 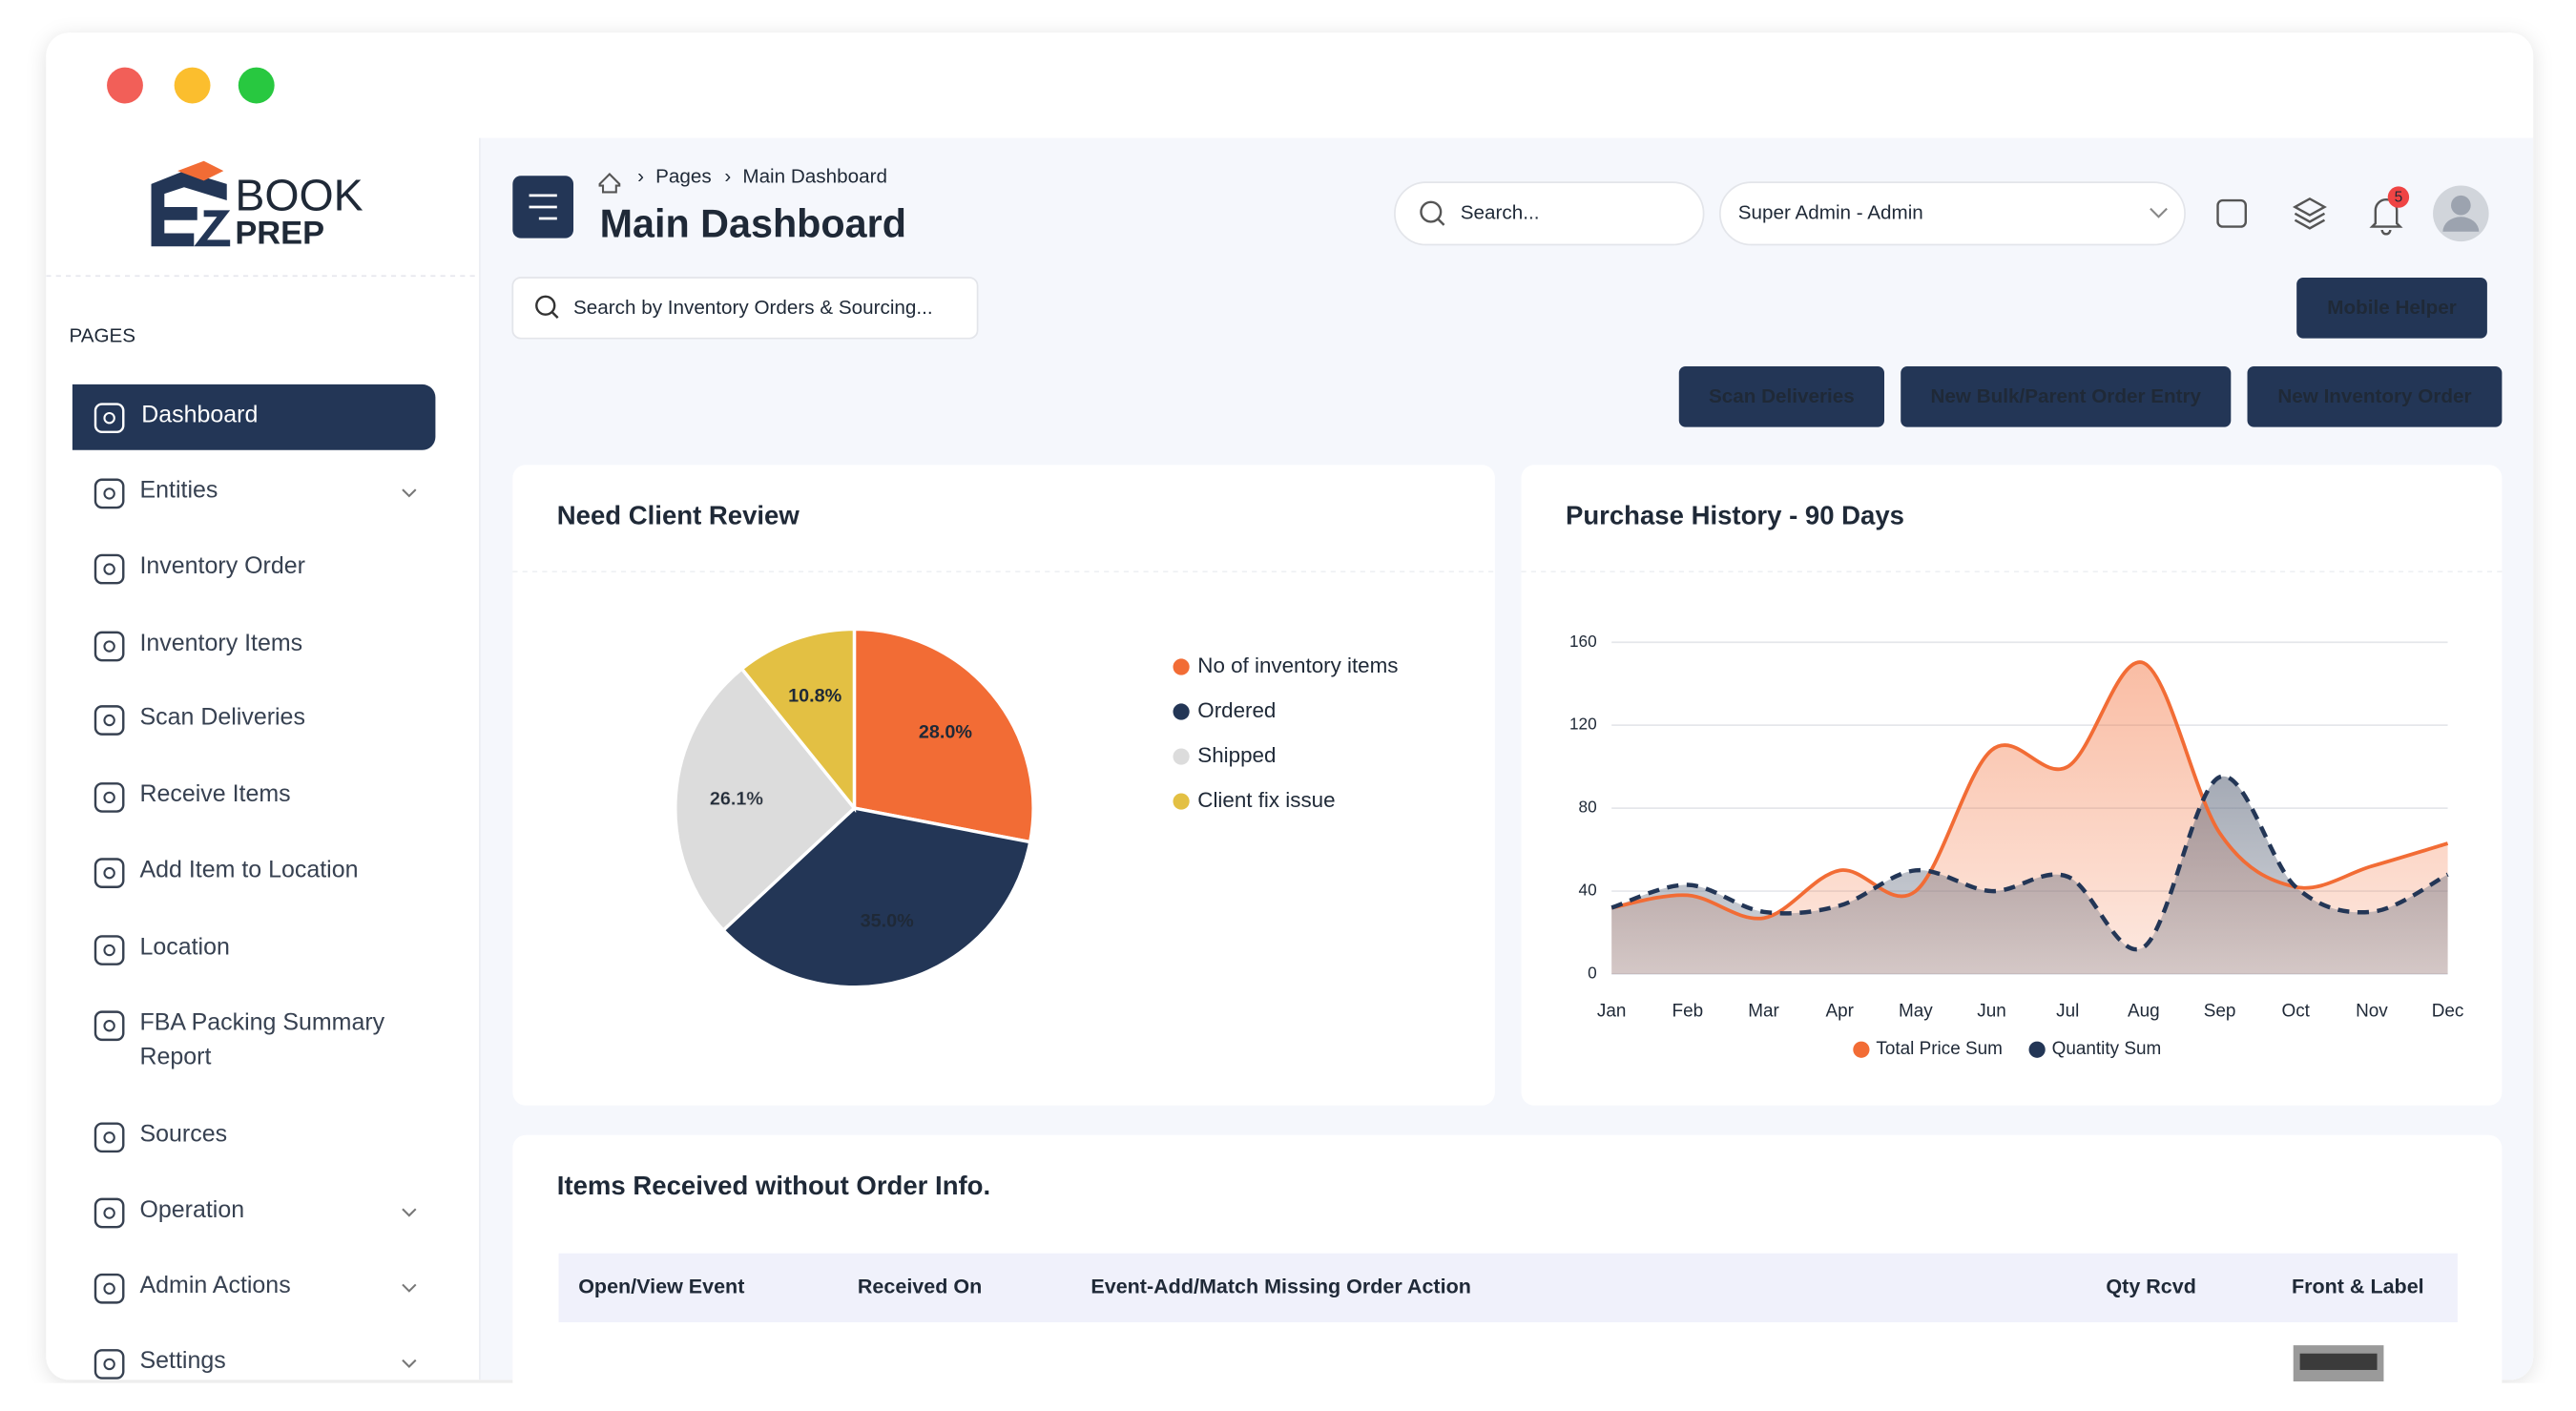 What do you see at coordinates (282, 742) in the screenshot?
I see `nav-item: Scan Deliveries` at bounding box center [282, 742].